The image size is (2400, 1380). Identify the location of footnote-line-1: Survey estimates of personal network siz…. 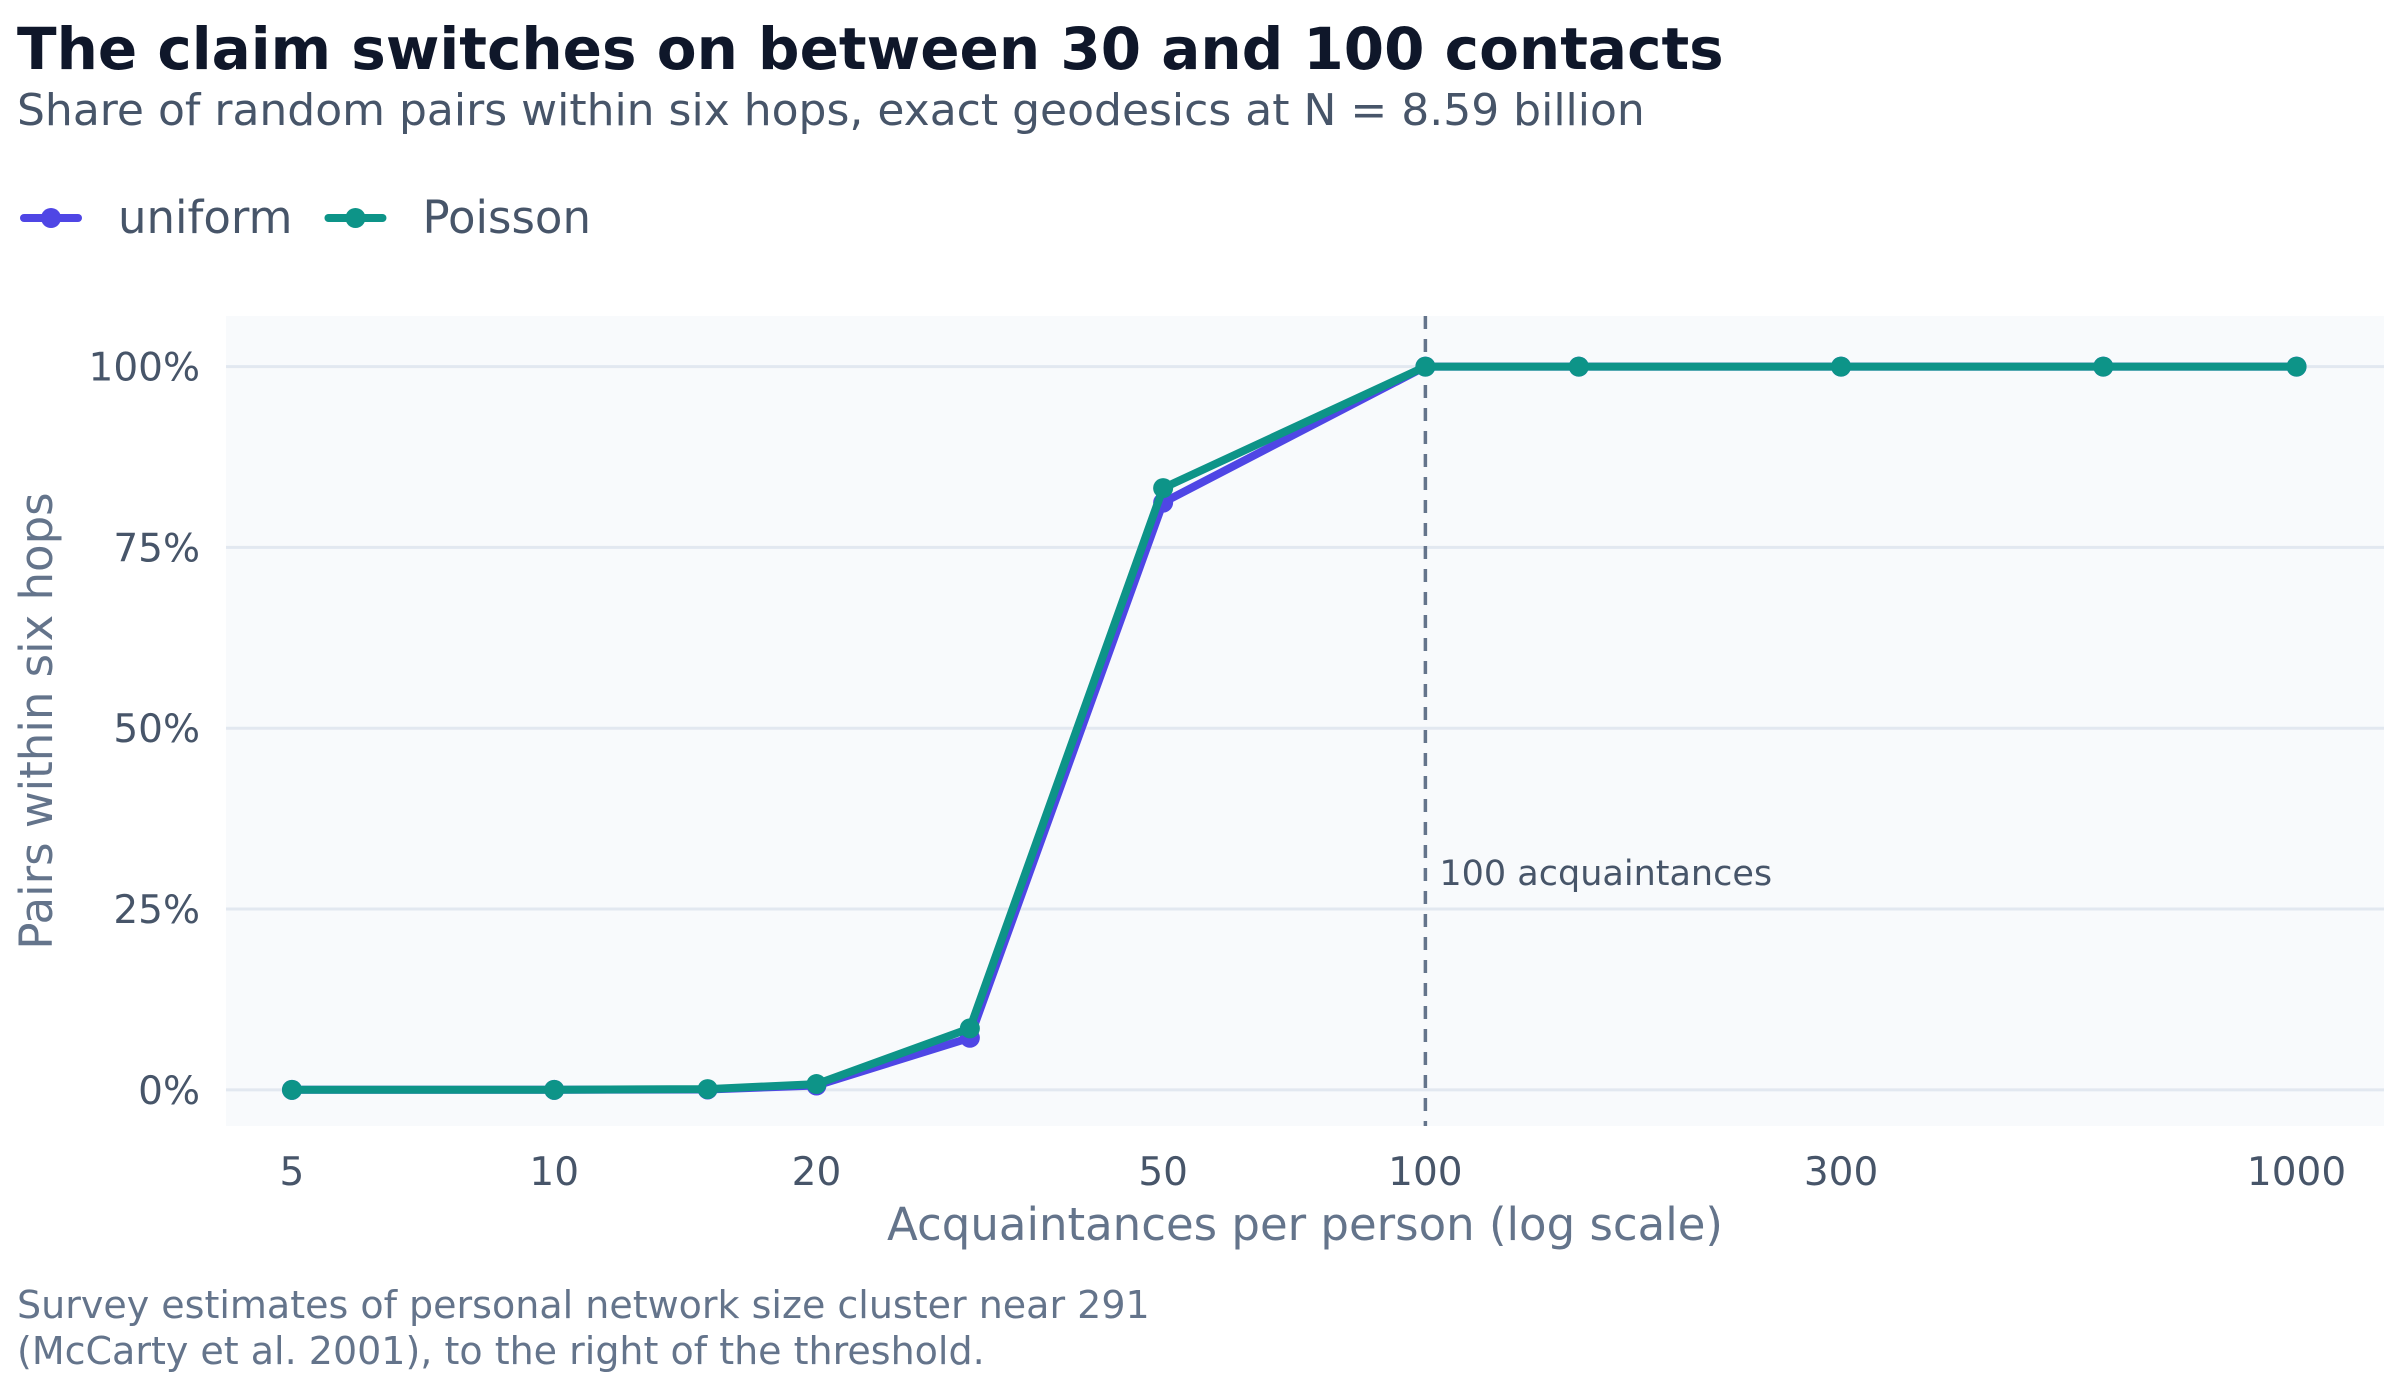
(583, 1305).